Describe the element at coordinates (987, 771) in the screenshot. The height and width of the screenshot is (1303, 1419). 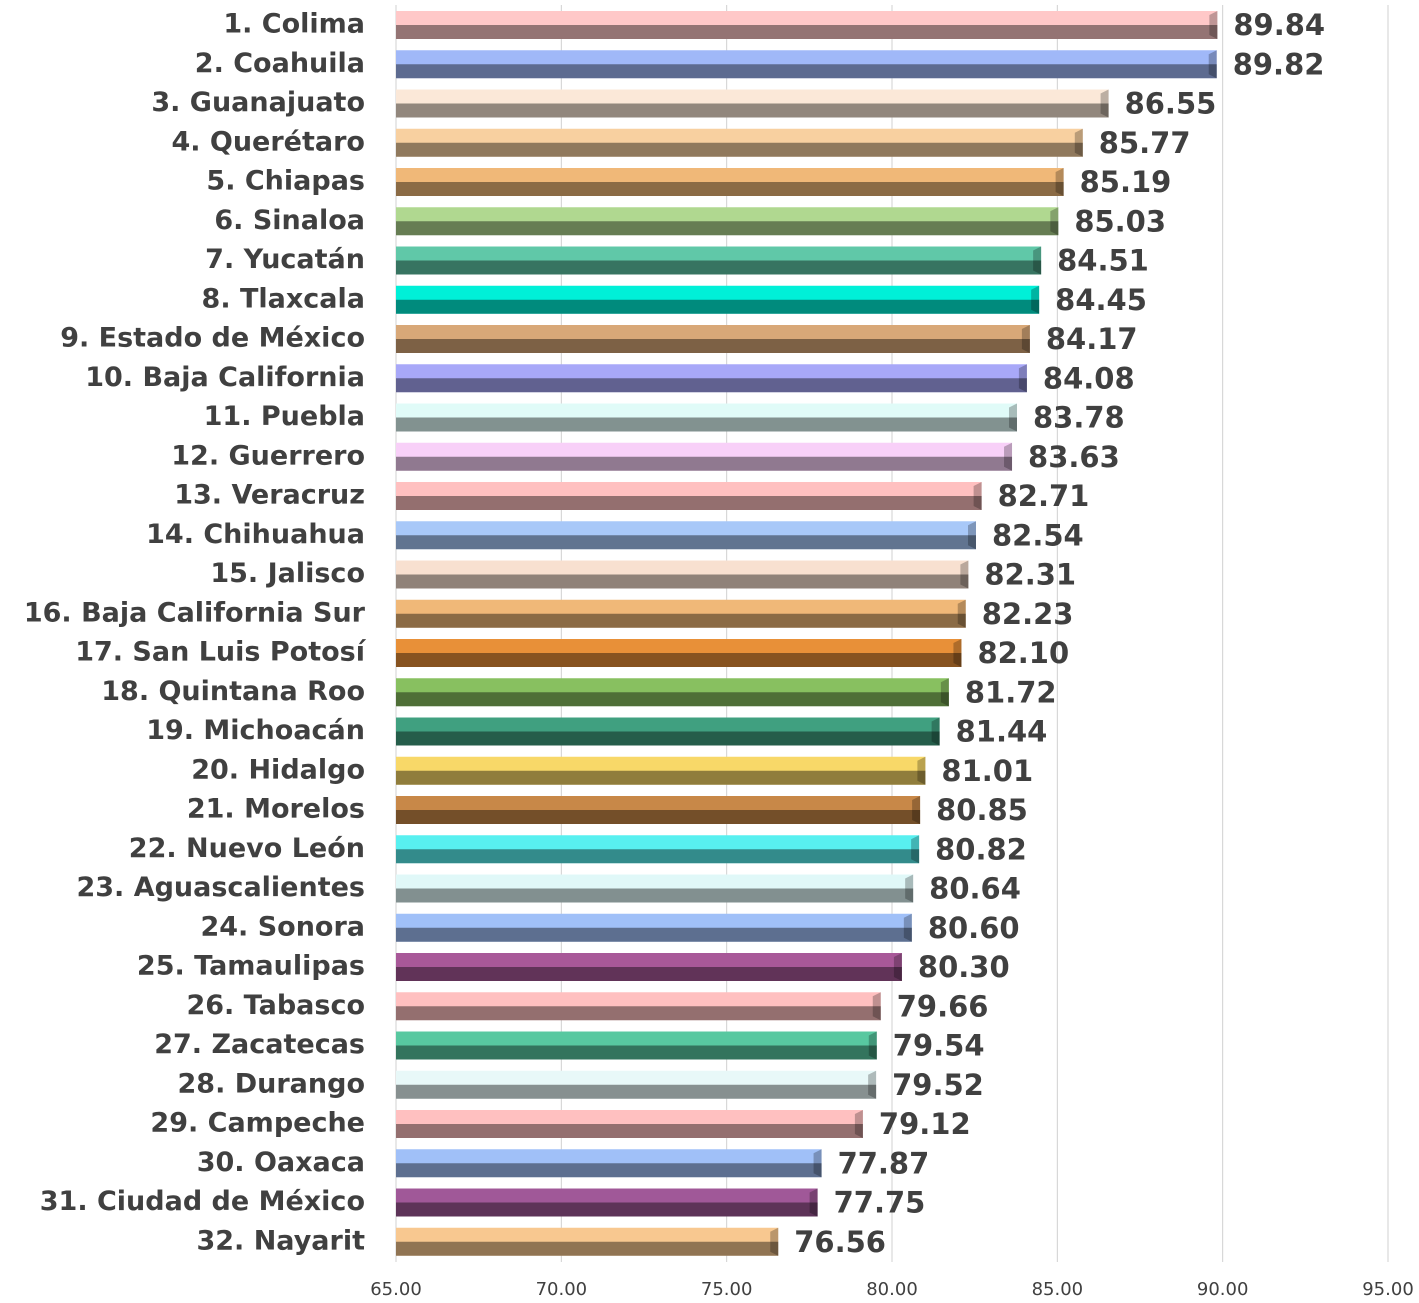
I see `value-label: 81.01` at that location.